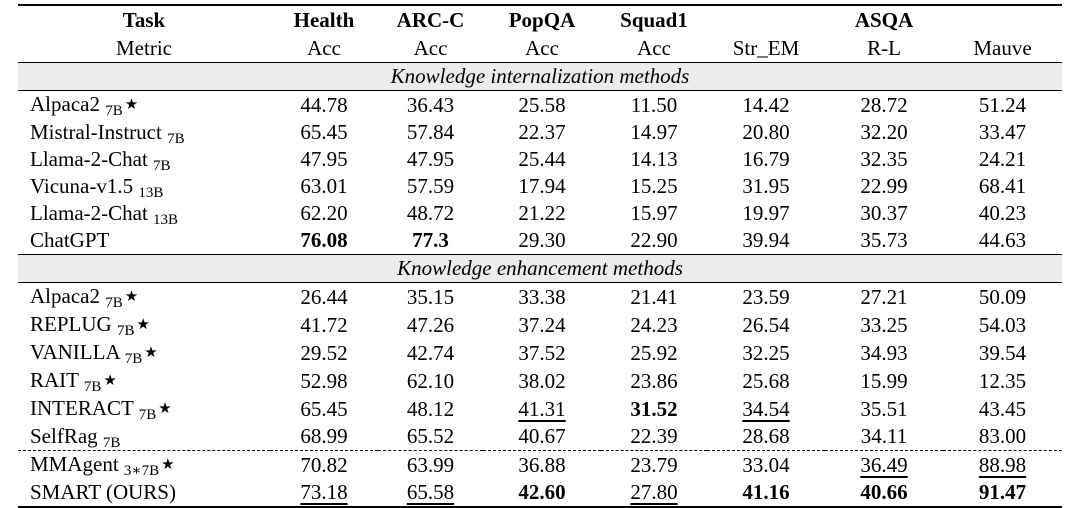 The width and height of the screenshot is (1080, 508). Describe the element at coordinates (1002, 464) in the screenshot. I see `score-value: 88.98` at that location.